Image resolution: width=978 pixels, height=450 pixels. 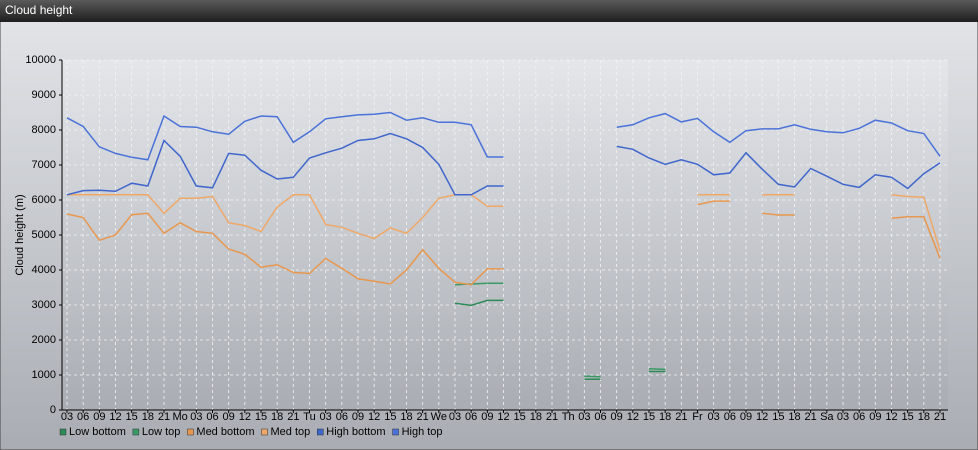 I want to click on legend-label: Med bottom, so click(x=225, y=432).